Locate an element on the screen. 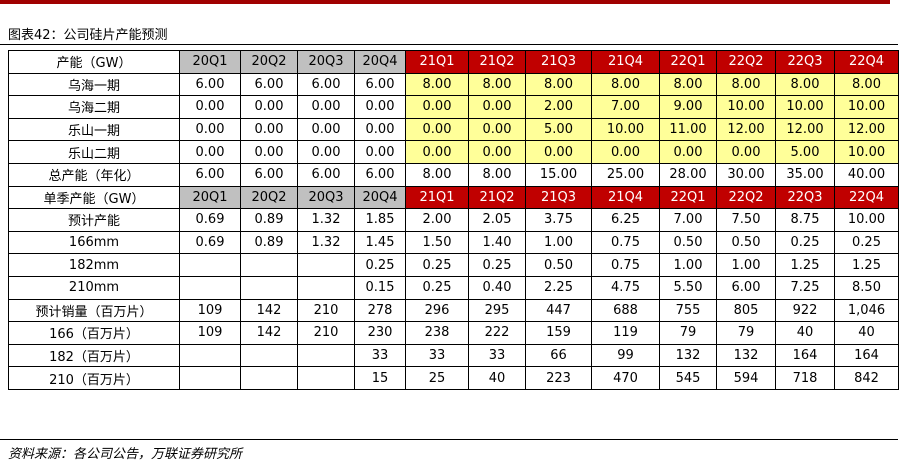 The width and height of the screenshot is (918, 472). table-cell: 222 is located at coordinates (497, 333).